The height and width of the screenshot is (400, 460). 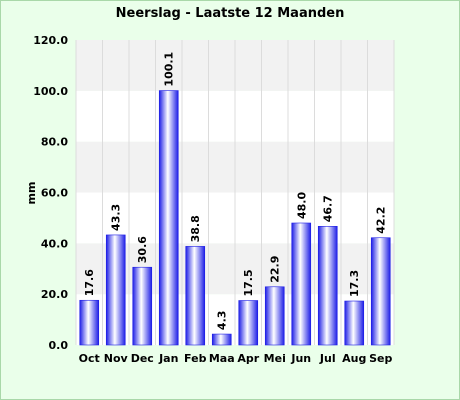 I want to click on bar-jan, so click(x=168, y=218).